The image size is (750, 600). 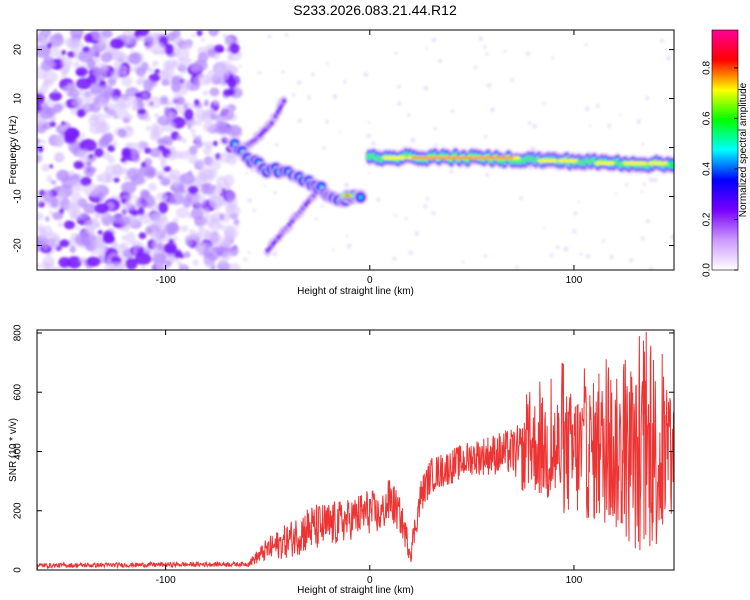 I want to click on flat-layer, so click(x=670, y=165).